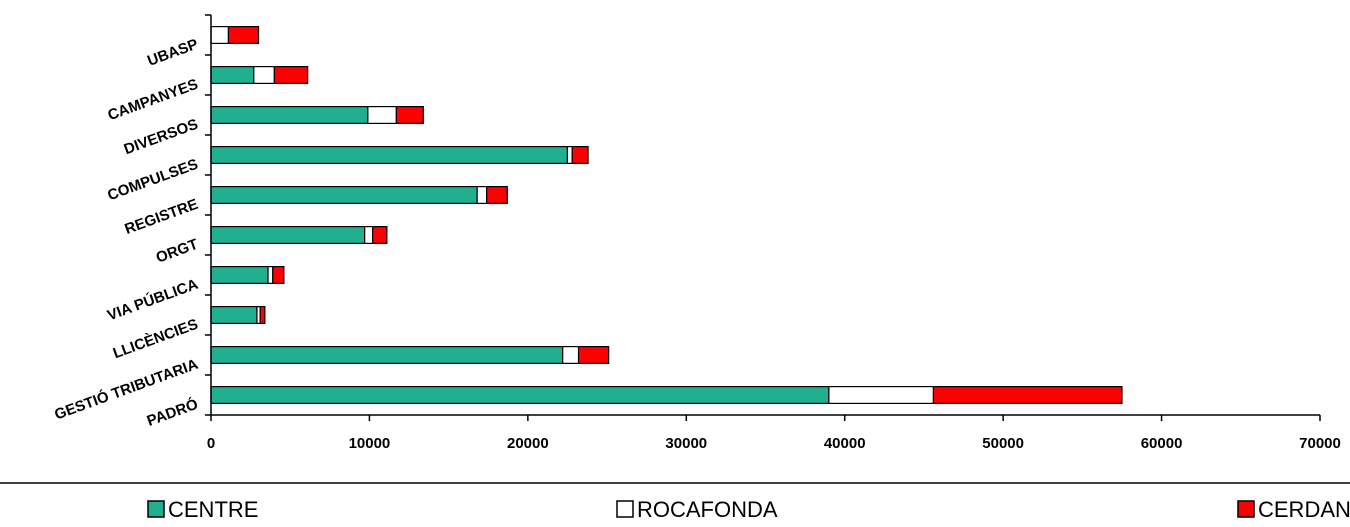 The width and height of the screenshot is (1350, 527). Describe the element at coordinates (262, 315) in the screenshot. I see `bar-llicencies-cerdanyola` at that location.